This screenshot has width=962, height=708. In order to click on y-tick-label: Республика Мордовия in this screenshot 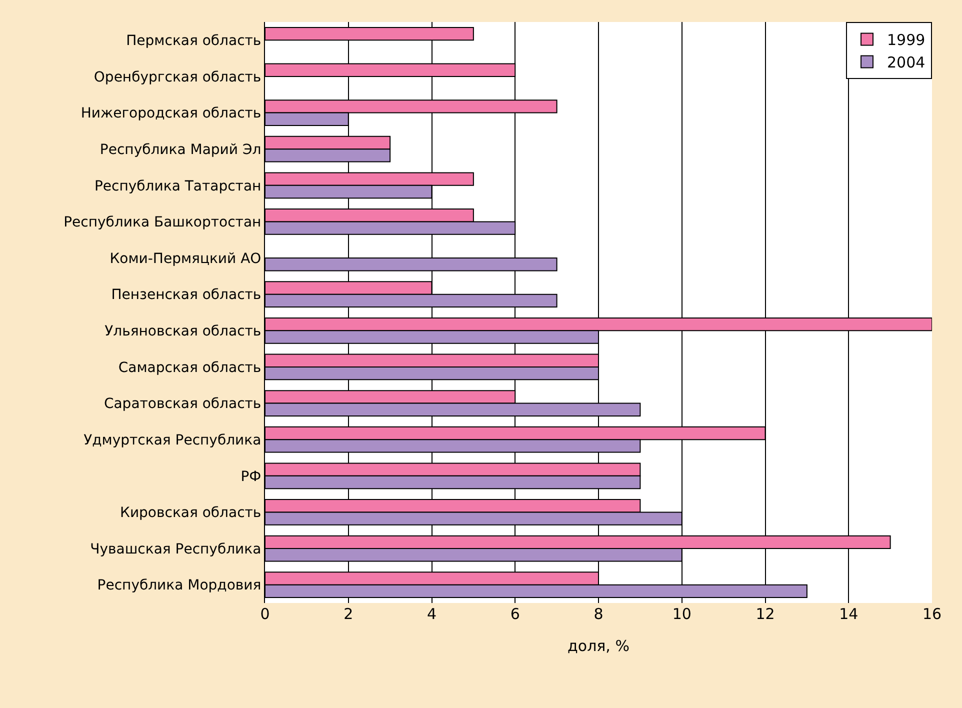, I will do `click(179, 586)`.